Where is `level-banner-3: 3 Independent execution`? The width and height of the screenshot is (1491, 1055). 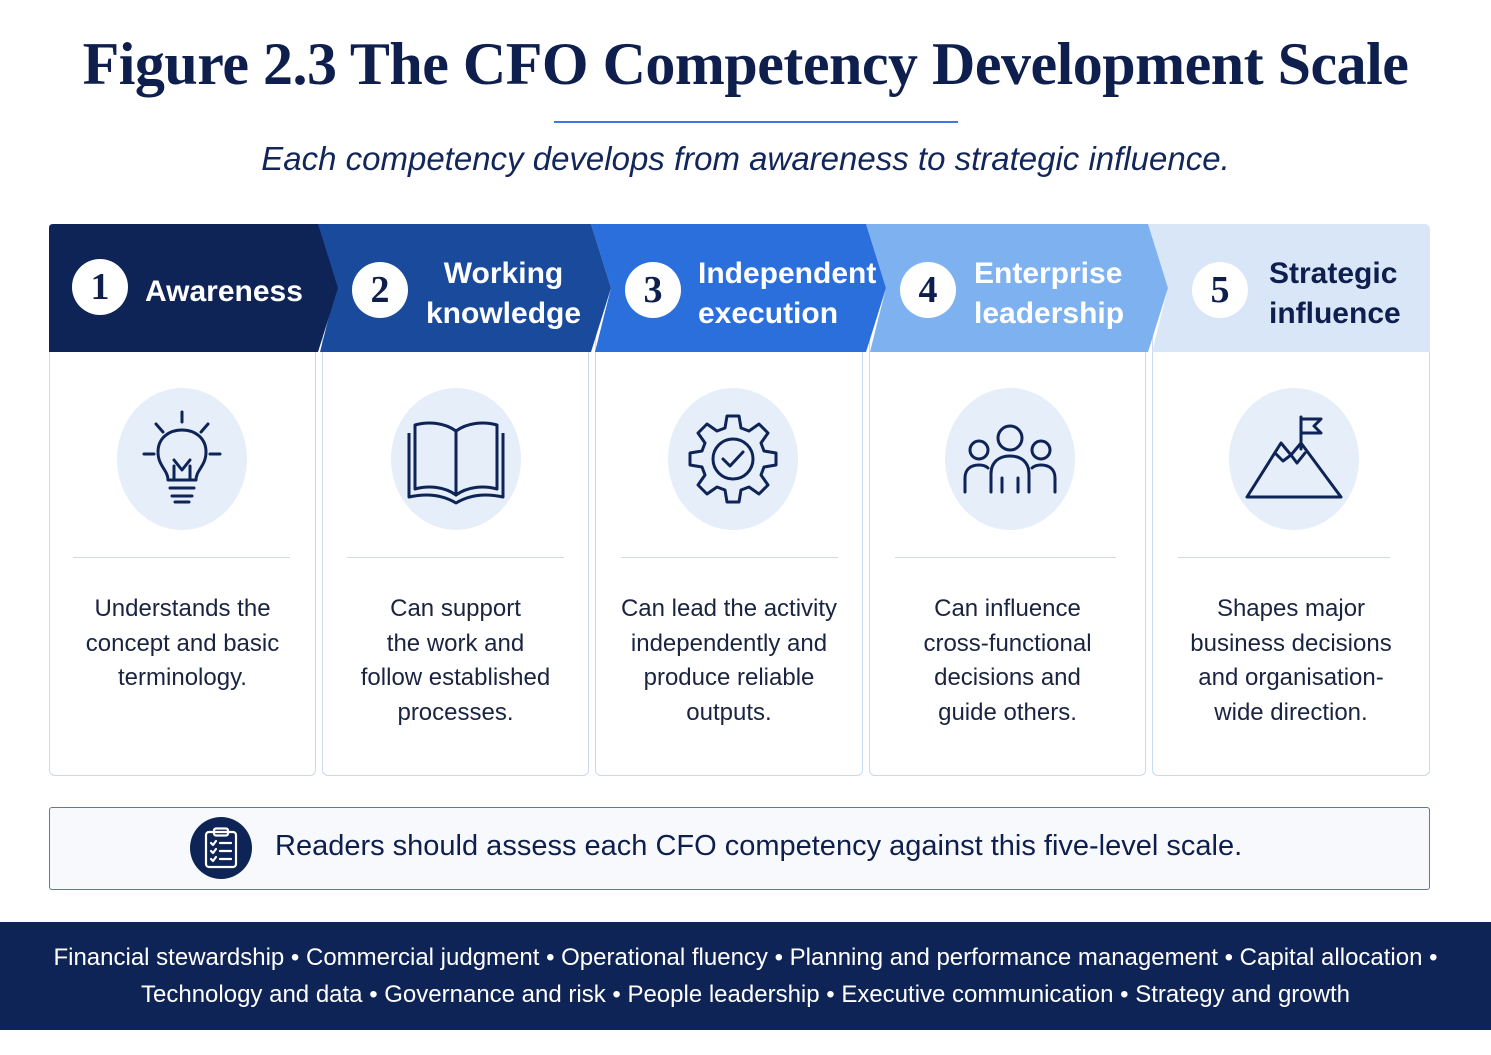
level-banner-3: 3 Independent execution is located at coordinates (738, 288).